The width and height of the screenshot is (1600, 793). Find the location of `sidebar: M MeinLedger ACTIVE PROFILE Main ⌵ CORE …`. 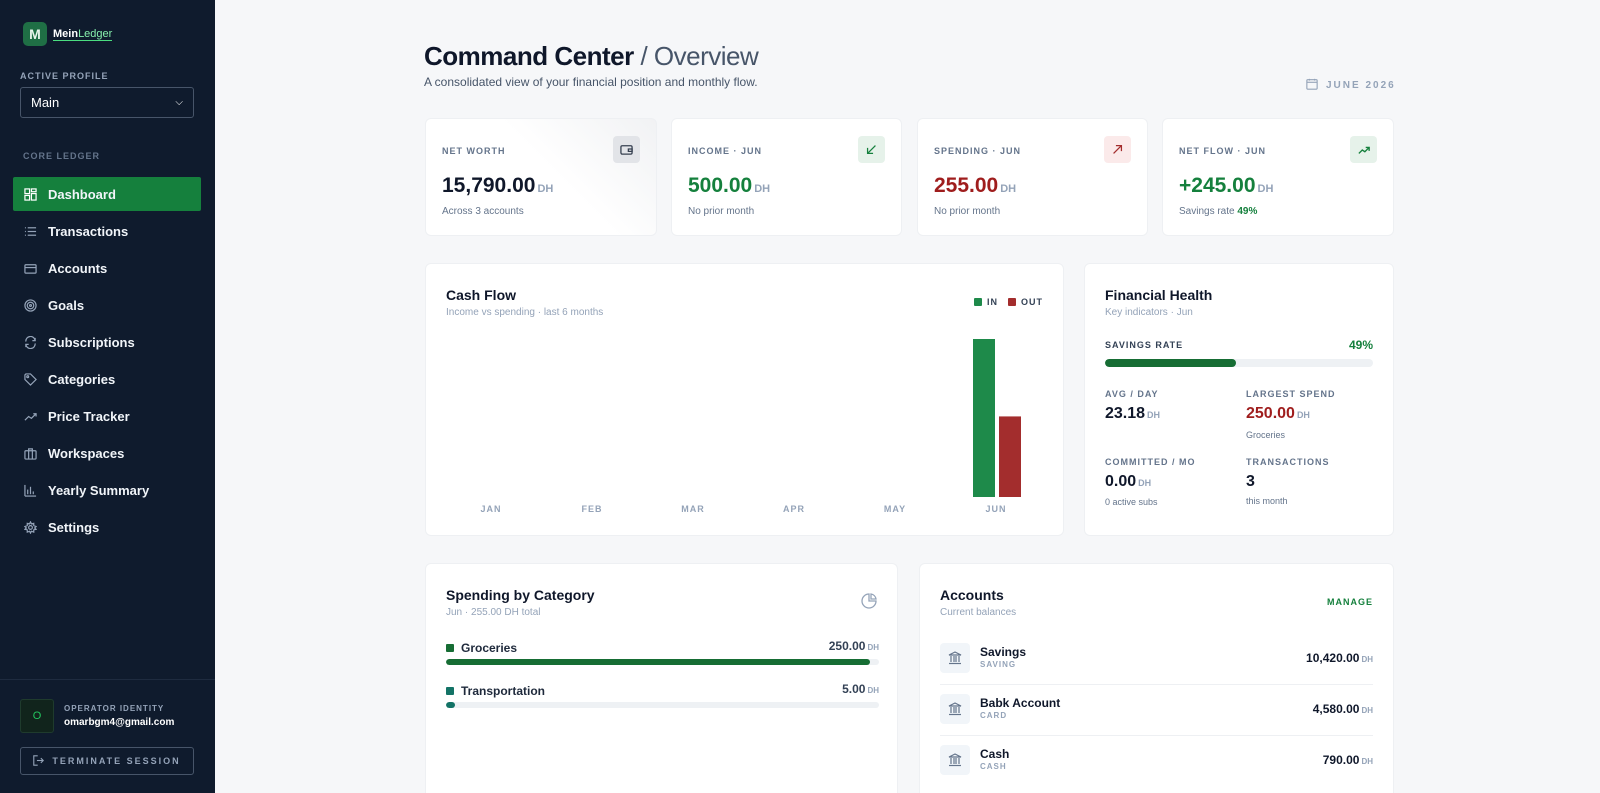

sidebar: M MeinLedger ACTIVE PROFILE Main ⌵ CORE … is located at coordinates (107, 396).